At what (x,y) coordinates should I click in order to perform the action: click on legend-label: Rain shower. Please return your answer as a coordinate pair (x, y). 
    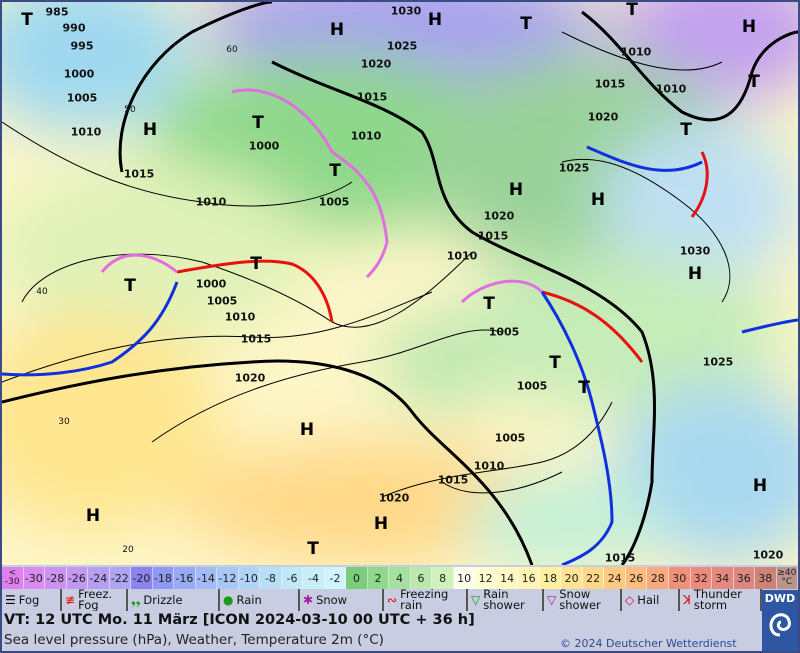
    Looking at the image, I should click on (504, 600).